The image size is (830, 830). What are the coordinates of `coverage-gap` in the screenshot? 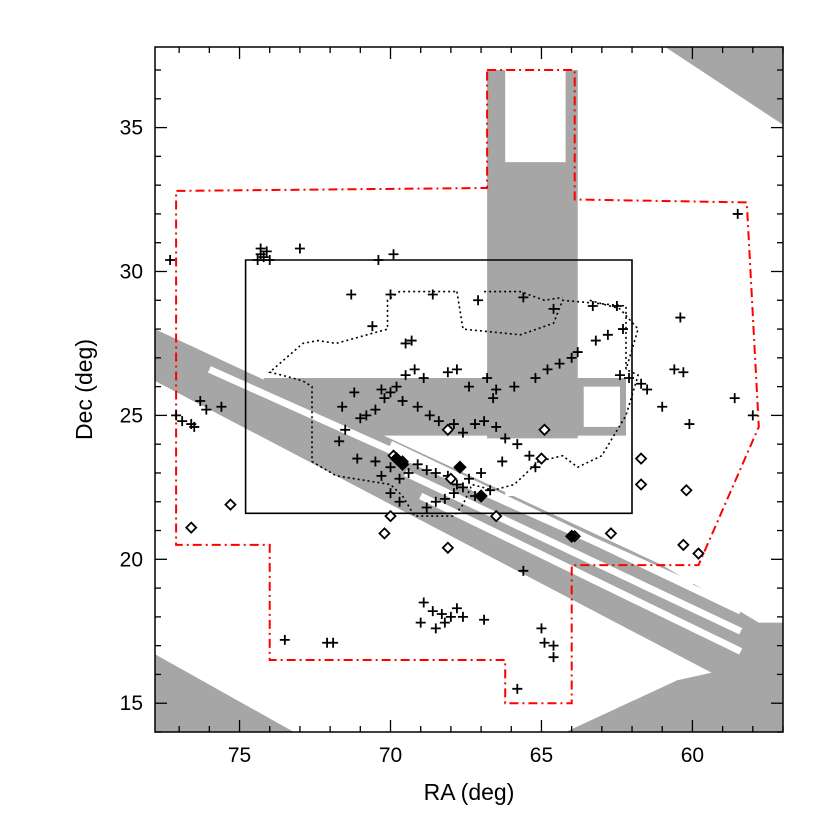 It's located at (535, 116).